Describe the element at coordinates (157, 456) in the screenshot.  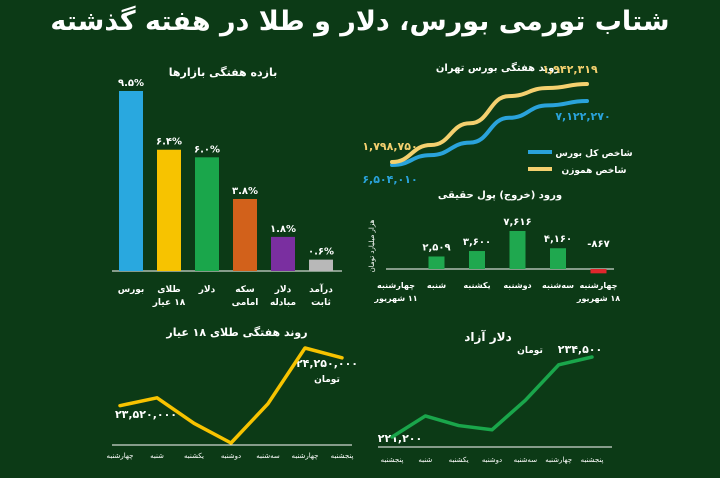
I see `gold-x-tick: شنبه` at that location.